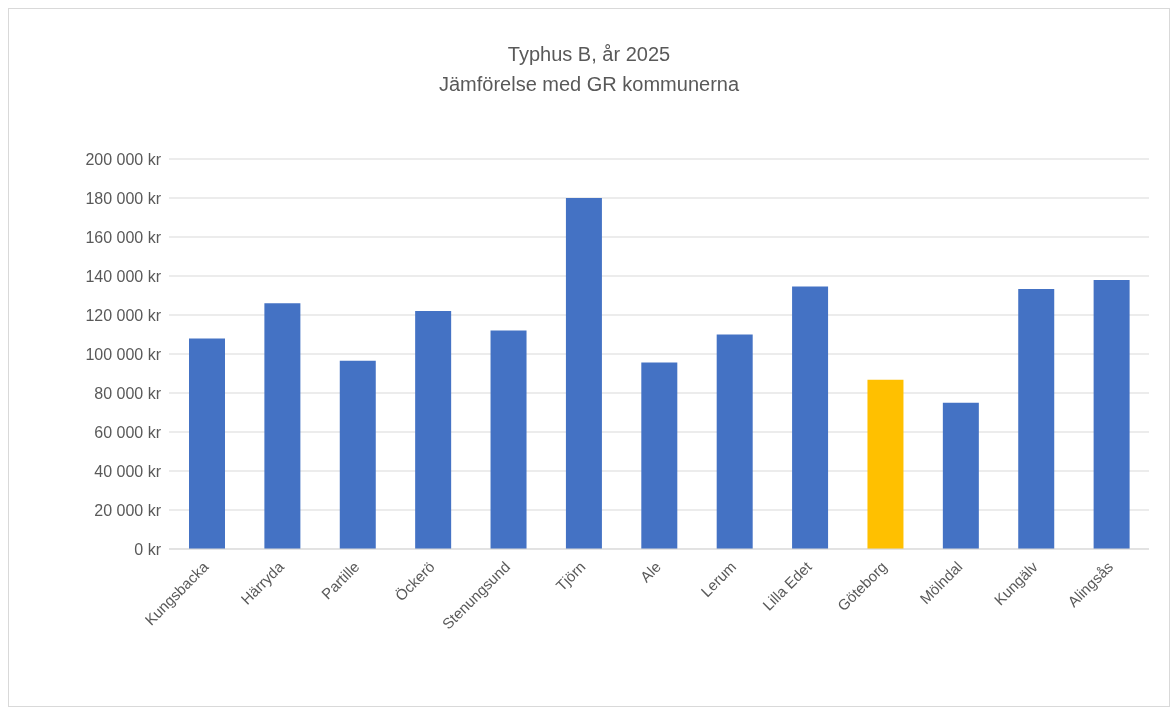 This screenshot has height=713, width=1176. What do you see at coordinates (589, 54) in the screenshot?
I see `chart-title: Typhus B, år 2025` at bounding box center [589, 54].